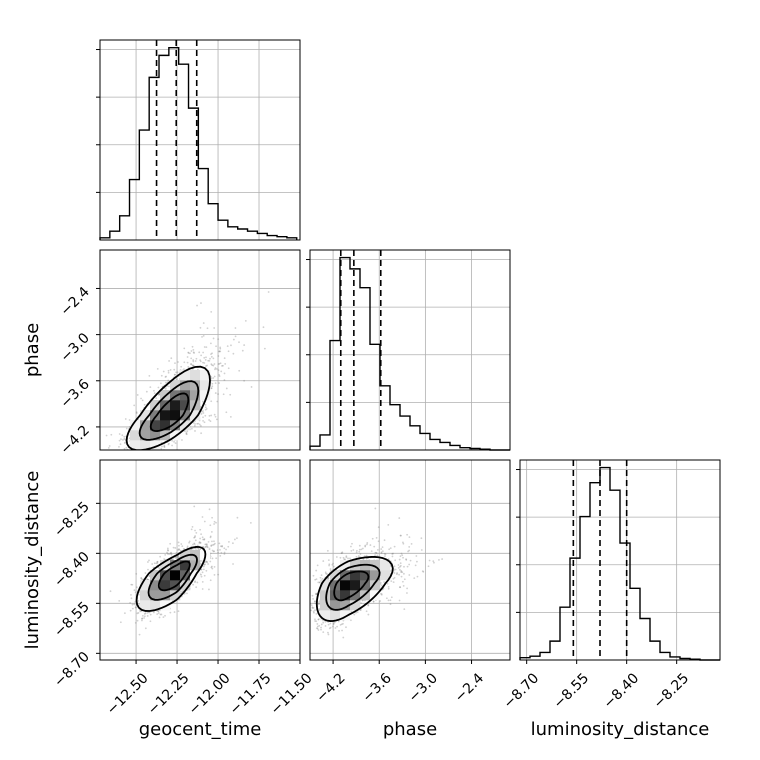 The image size is (760, 760). Describe the element at coordinates (410, 560) in the screenshot. I see `panel-phase-luminosity_distance` at that location.